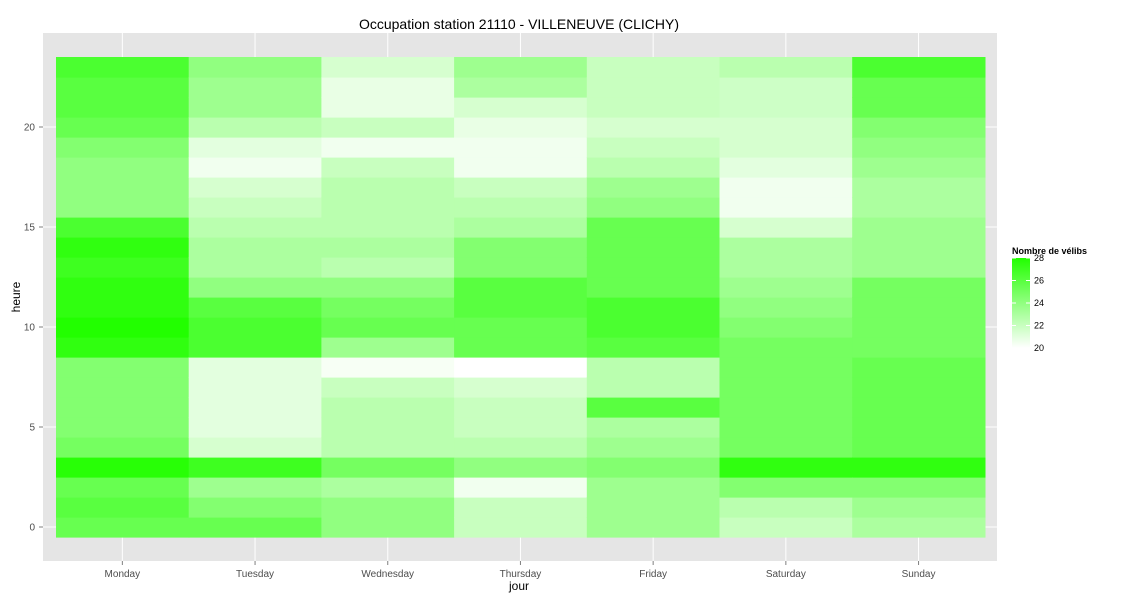 This screenshot has width=1125, height=600. Describe the element at coordinates (16, 296) in the screenshot. I see `y-axis-title: heure` at that location.